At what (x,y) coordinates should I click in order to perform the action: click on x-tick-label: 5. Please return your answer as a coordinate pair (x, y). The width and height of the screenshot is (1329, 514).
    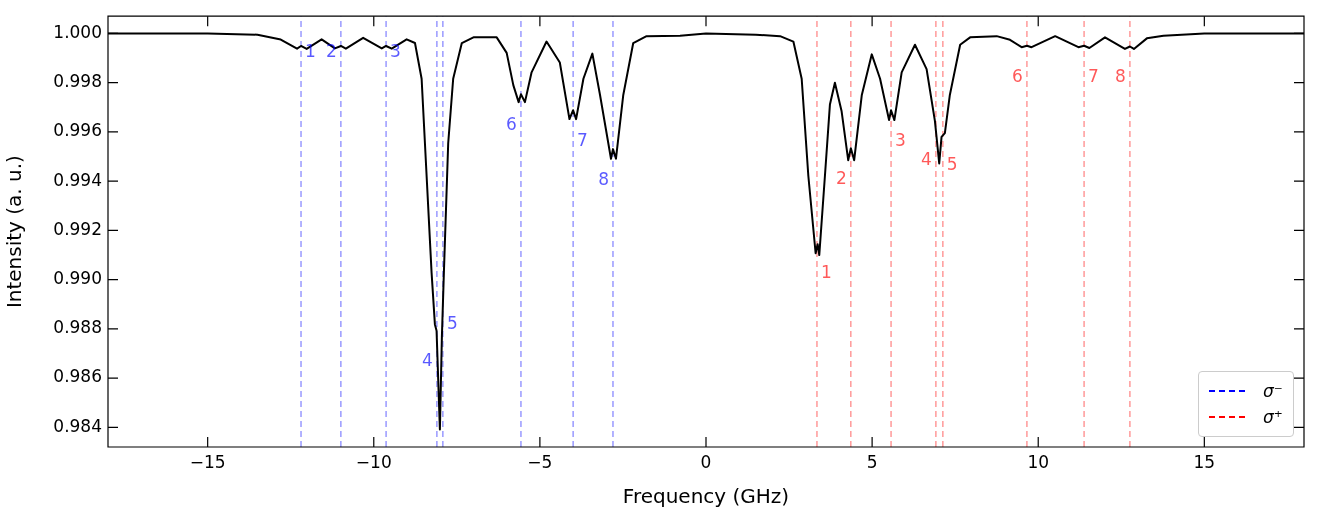
    Looking at the image, I should click on (872, 461).